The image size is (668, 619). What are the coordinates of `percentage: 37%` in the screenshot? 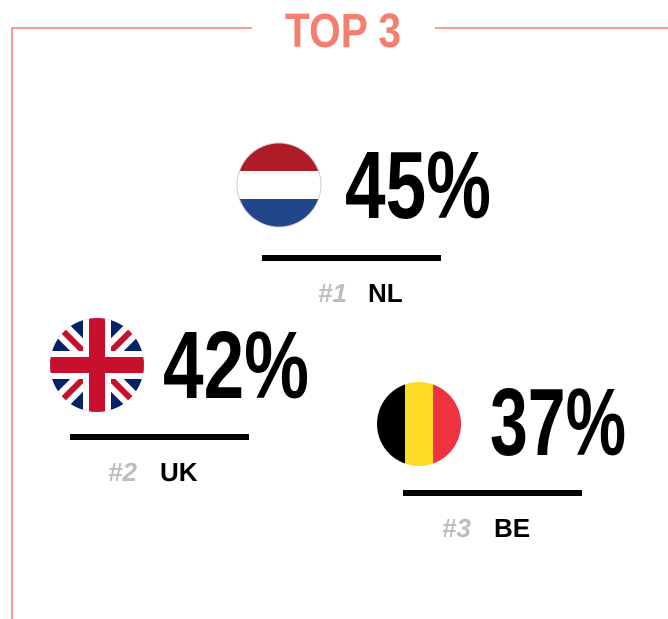 It's located at (558, 422).